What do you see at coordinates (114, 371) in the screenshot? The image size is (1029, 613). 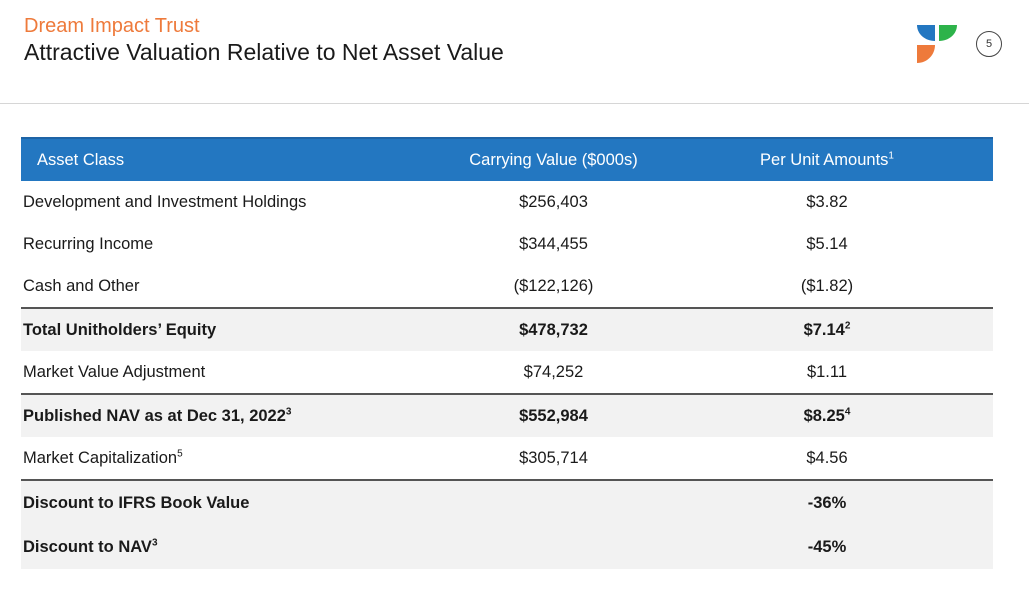 I see `row-label: Market Value Adjustment` at bounding box center [114, 371].